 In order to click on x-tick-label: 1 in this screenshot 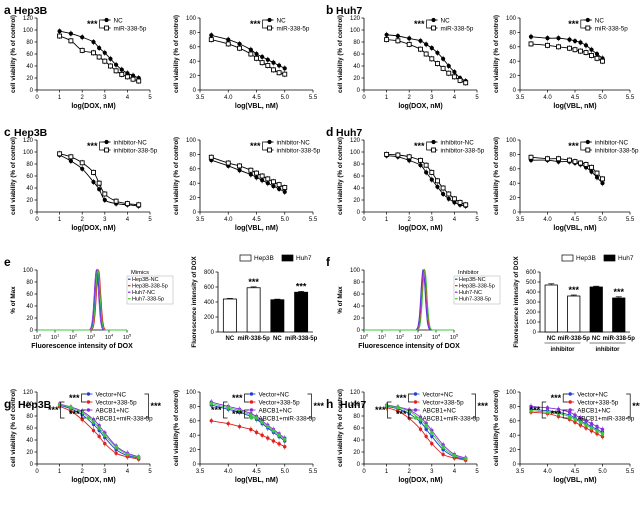, I will do `click(387, 98)`.